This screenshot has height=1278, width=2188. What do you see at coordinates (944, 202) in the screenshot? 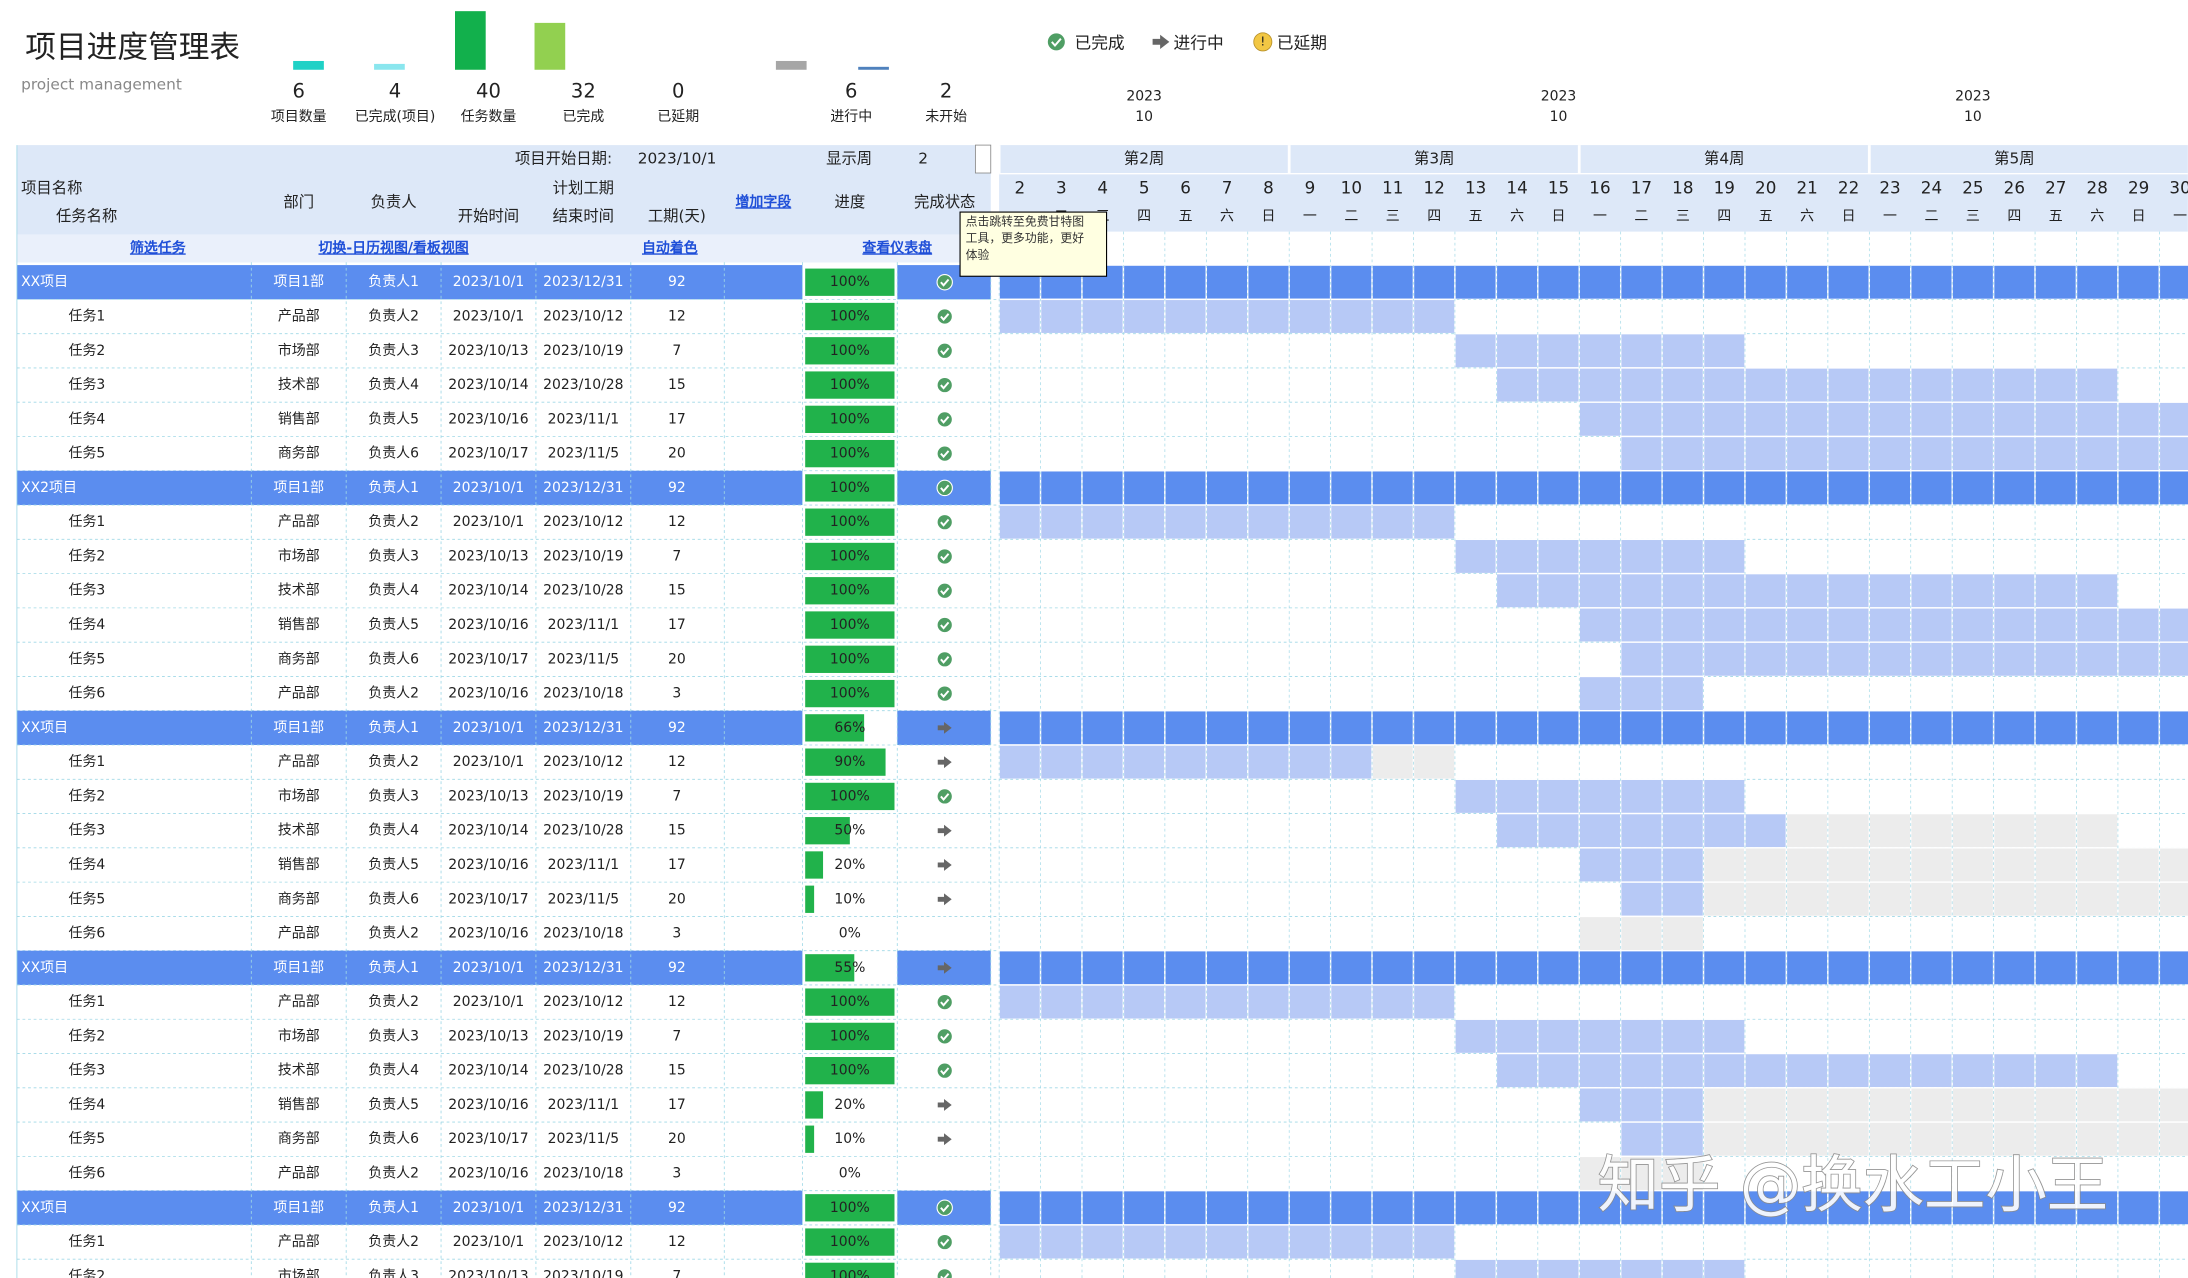
I see `col-status: 完成状态` at bounding box center [944, 202].